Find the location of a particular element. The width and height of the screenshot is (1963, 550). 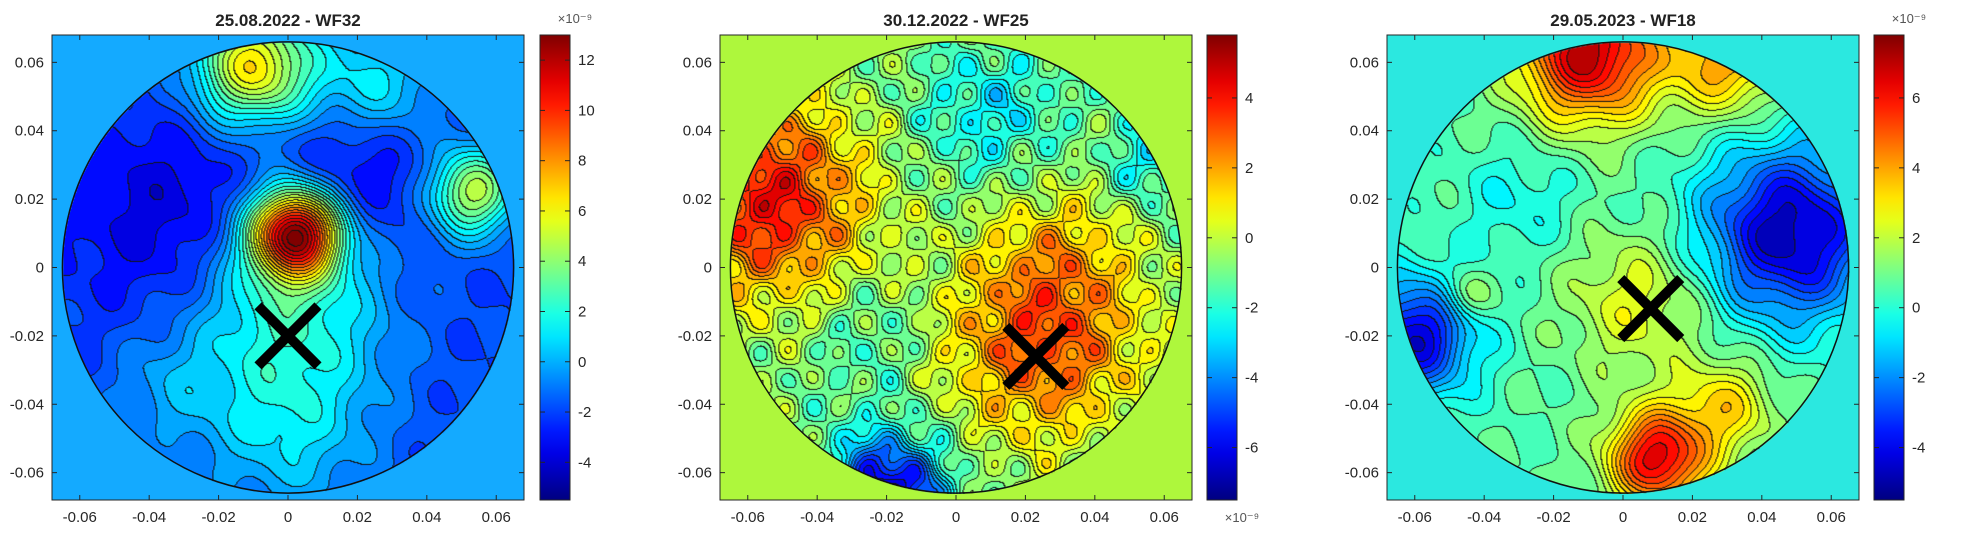

colorbar: -4 -2 0 2 4 6 8 10 12 ×10⁻⁹ is located at coordinates (567, 256).